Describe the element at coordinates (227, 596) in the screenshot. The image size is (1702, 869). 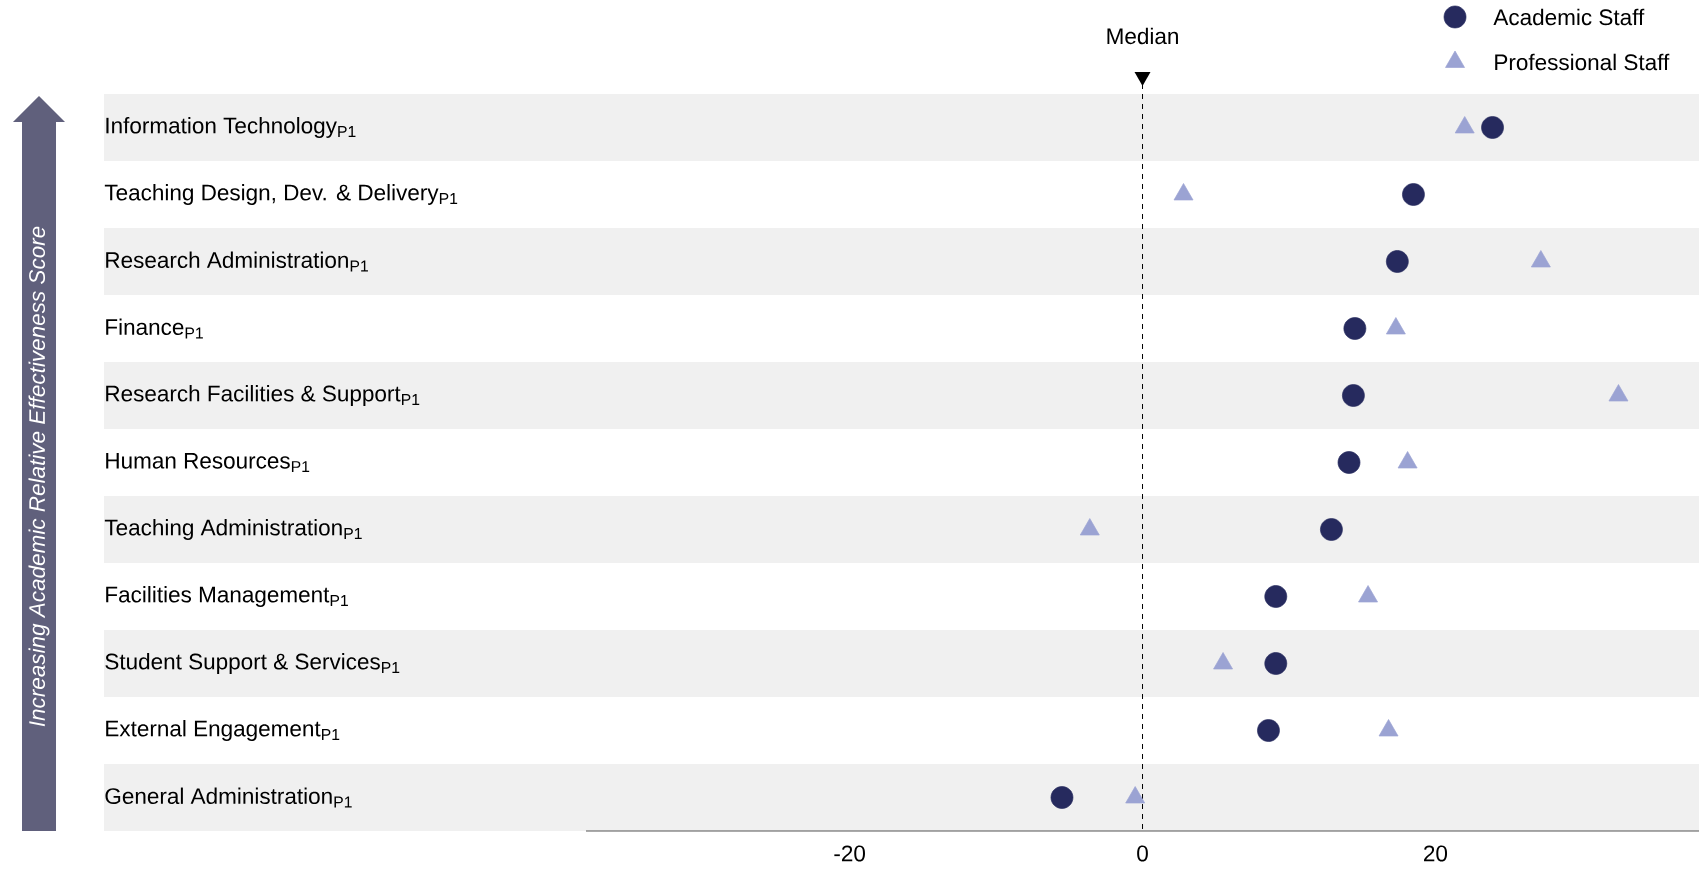
I see `y-tick-label: Facilities Management$_{P1}$` at that location.